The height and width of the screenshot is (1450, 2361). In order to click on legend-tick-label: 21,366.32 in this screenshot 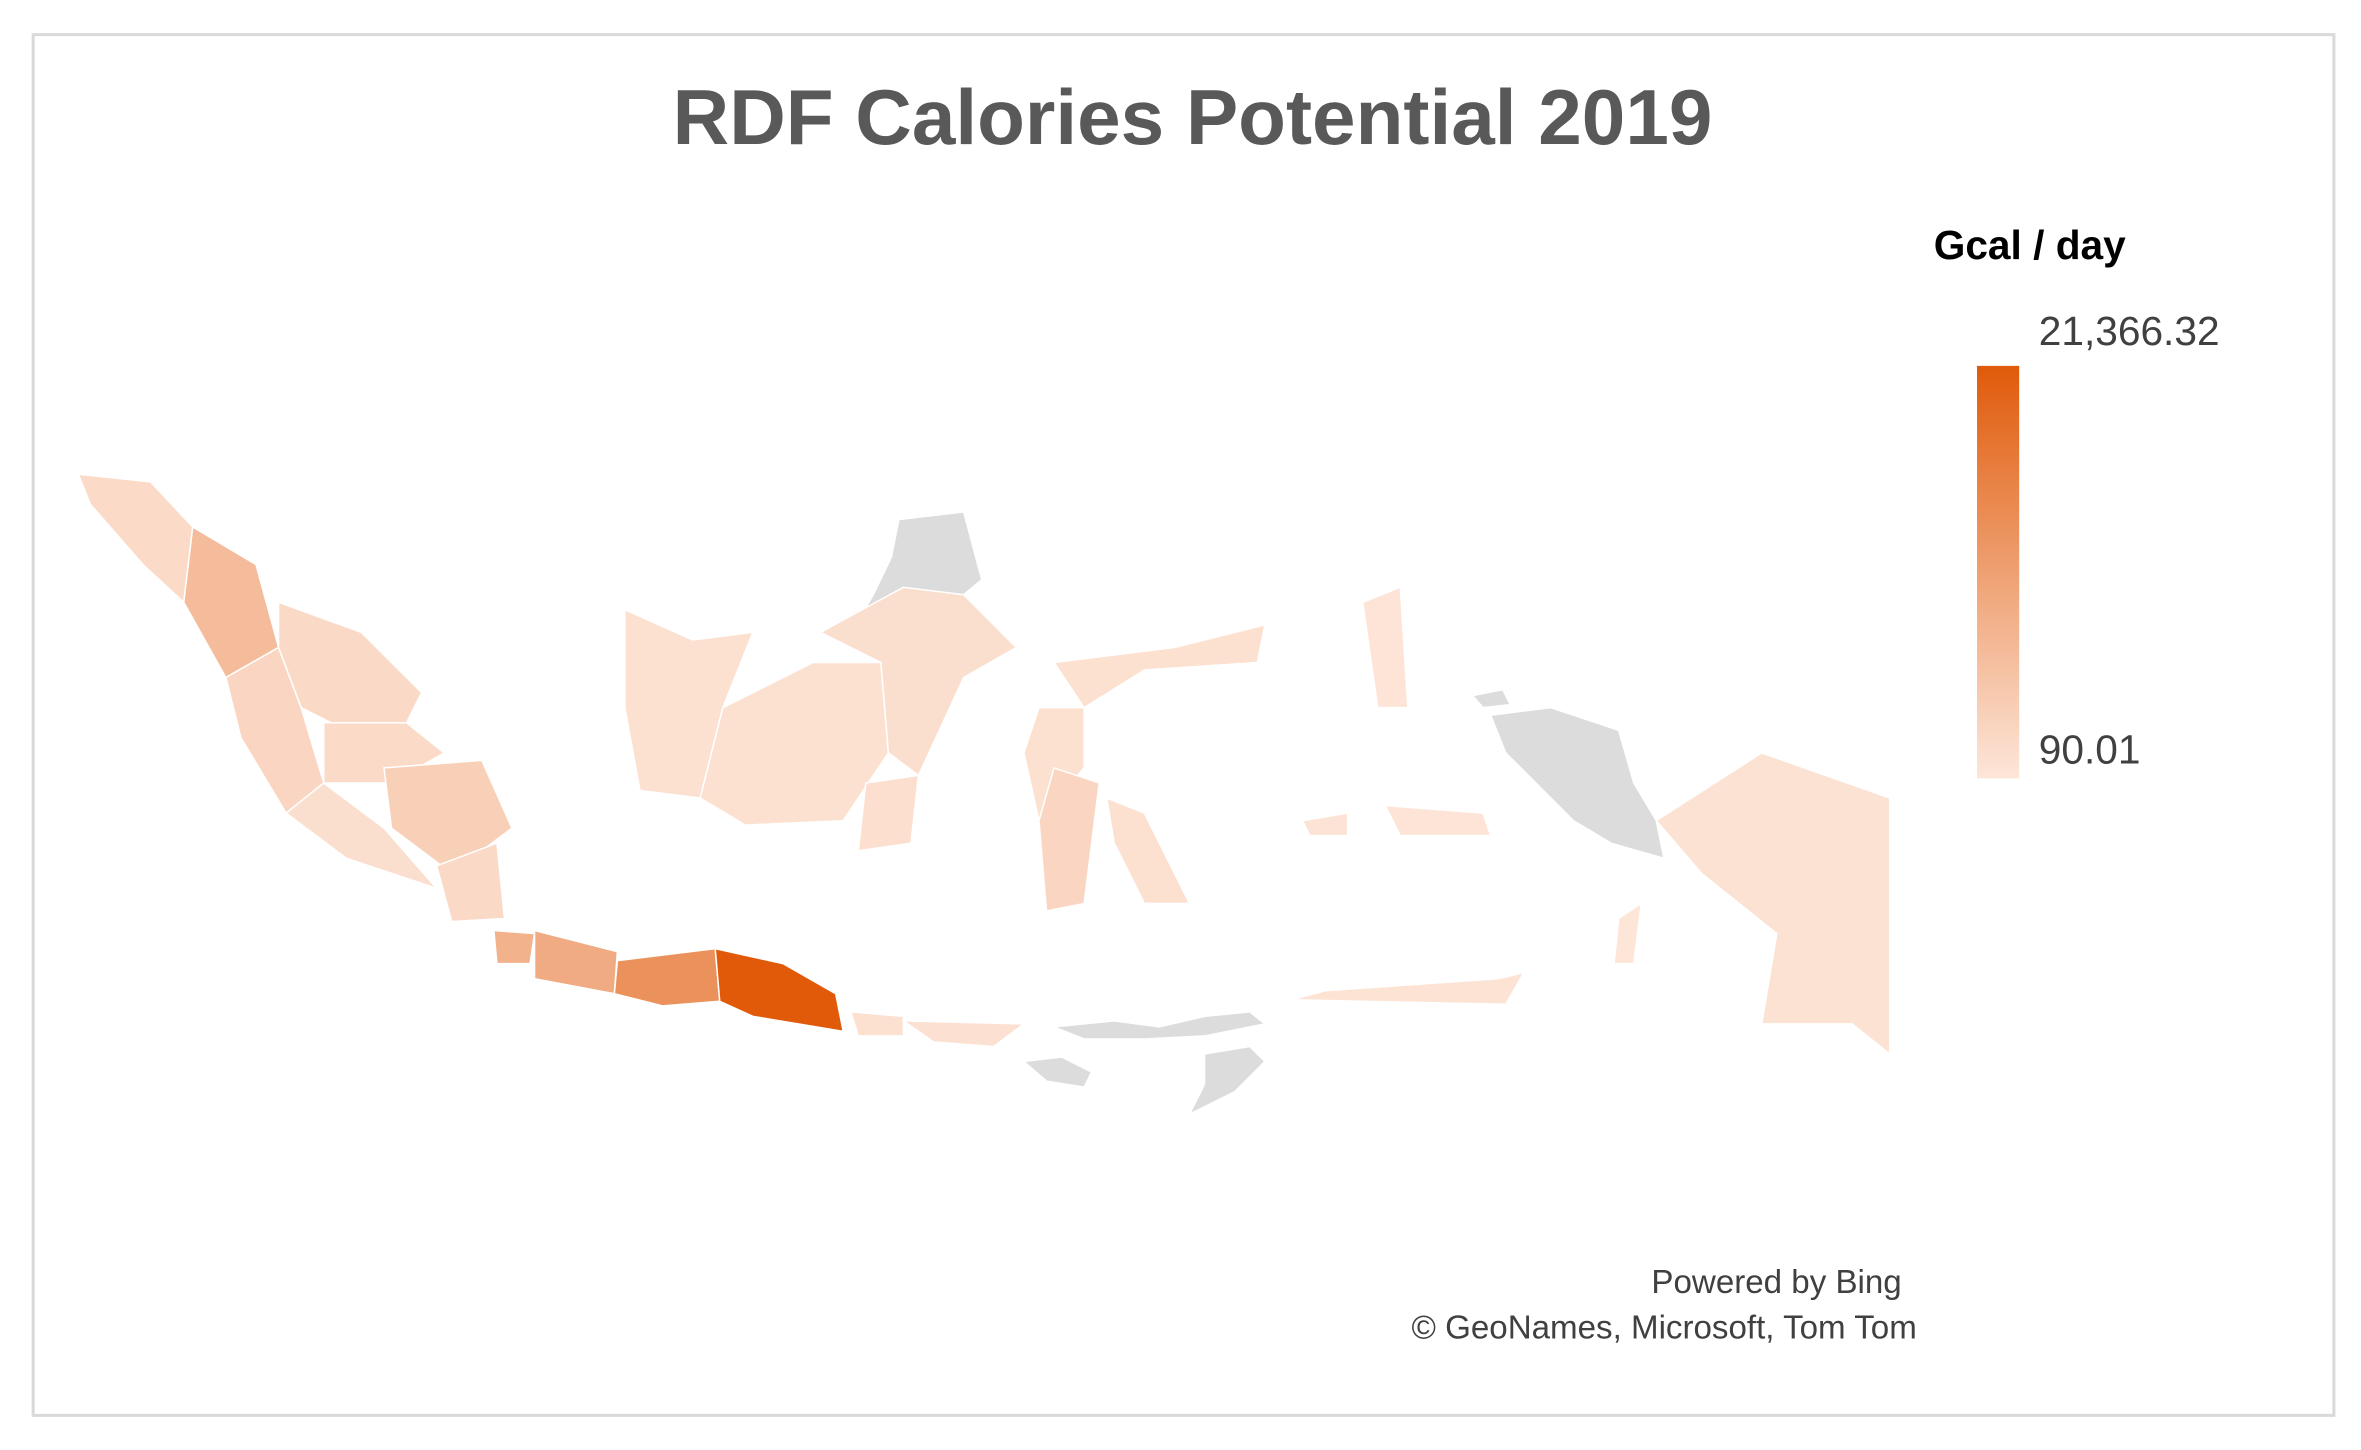, I will do `click(2129, 331)`.